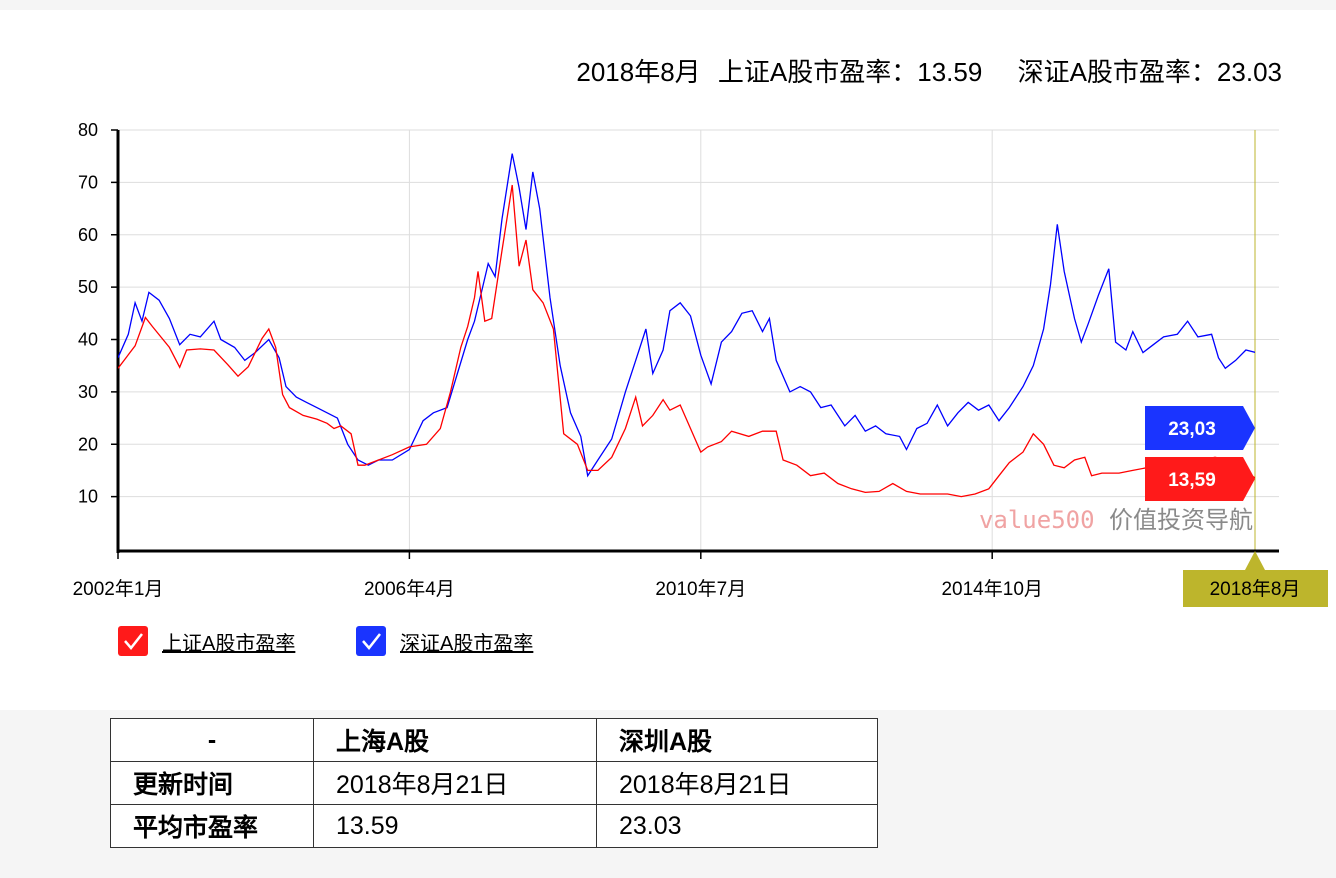 Image resolution: width=1336 pixels, height=878 pixels. Describe the element at coordinates (88, 130) in the screenshot. I see `y-tick-label: 80` at that location.